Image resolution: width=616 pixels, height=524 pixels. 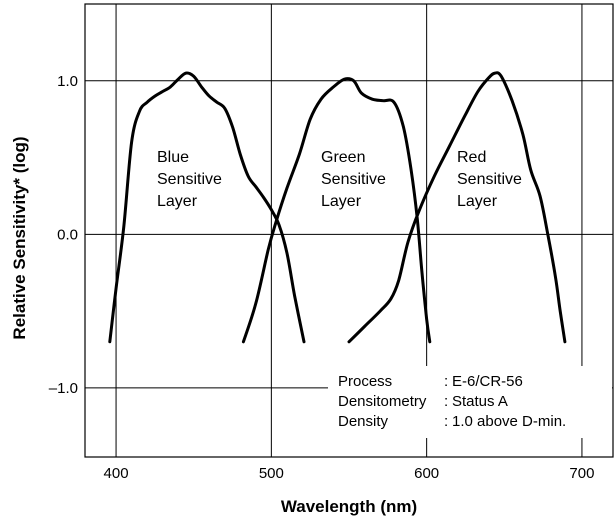 I want to click on note-key-process: Process, so click(x=365, y=381).